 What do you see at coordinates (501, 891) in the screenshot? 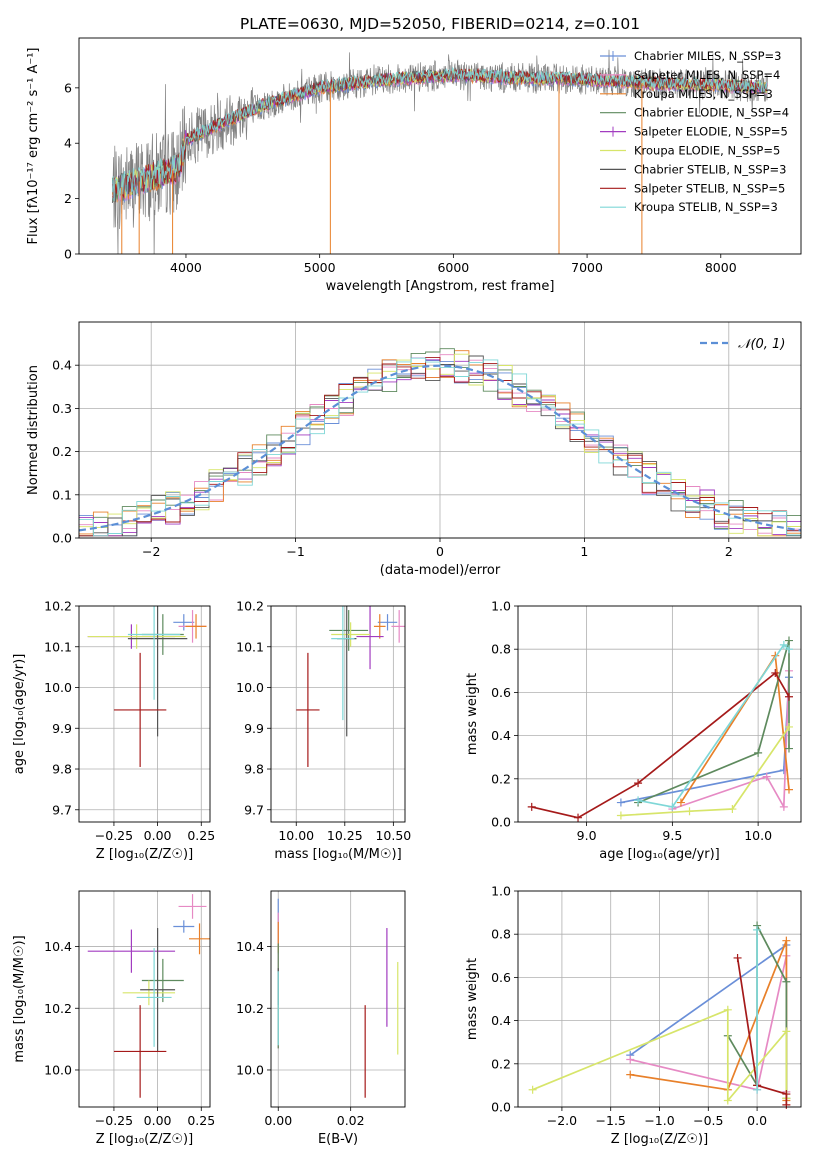
I see `y-tick-label: 1.0` at bounding box center [501, 891].